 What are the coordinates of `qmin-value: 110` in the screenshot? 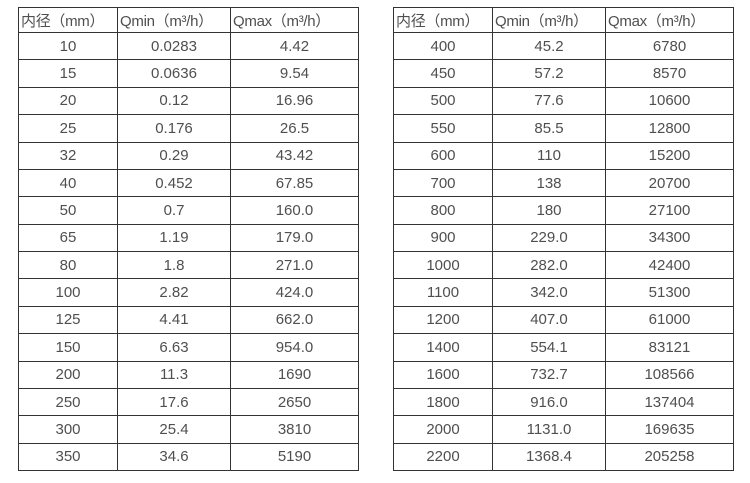 It's located at (549, 155).